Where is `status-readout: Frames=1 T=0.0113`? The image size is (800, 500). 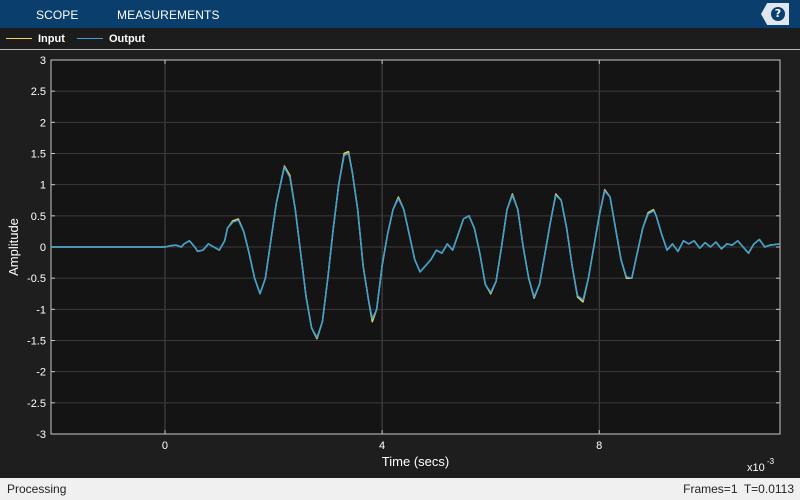 status-readout: Frames=1 T=0.0113 is located at coordinates (737, 489).